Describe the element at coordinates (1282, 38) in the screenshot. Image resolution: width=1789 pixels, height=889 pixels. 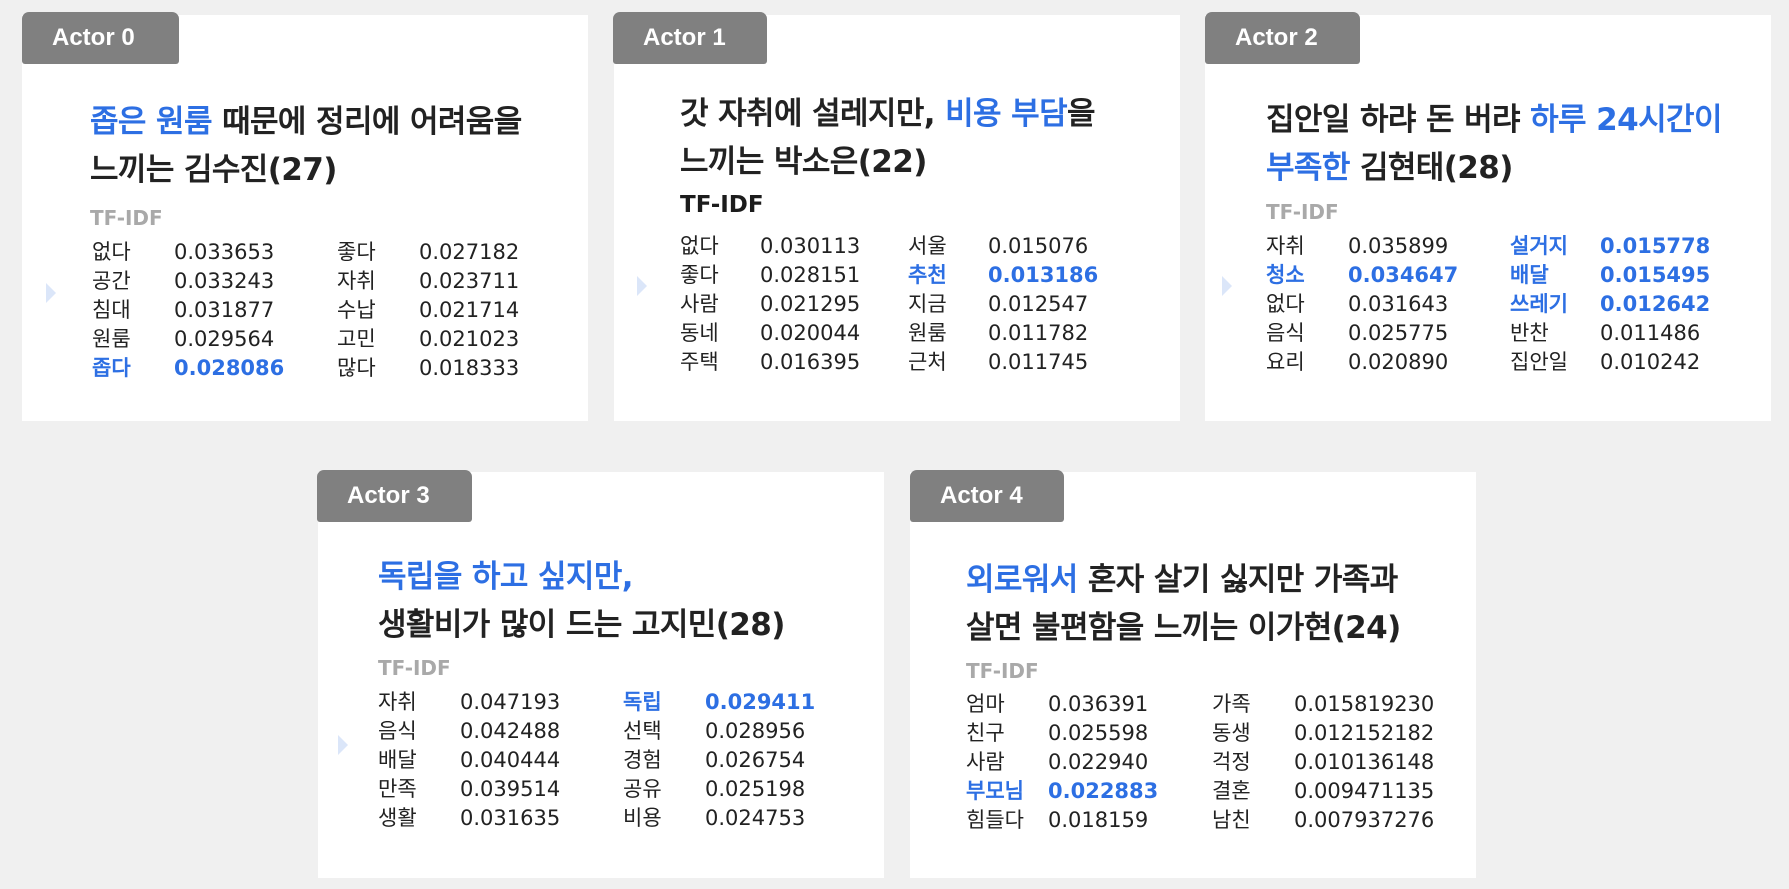
I see `actor-tab-2: Actor 2` at that location.